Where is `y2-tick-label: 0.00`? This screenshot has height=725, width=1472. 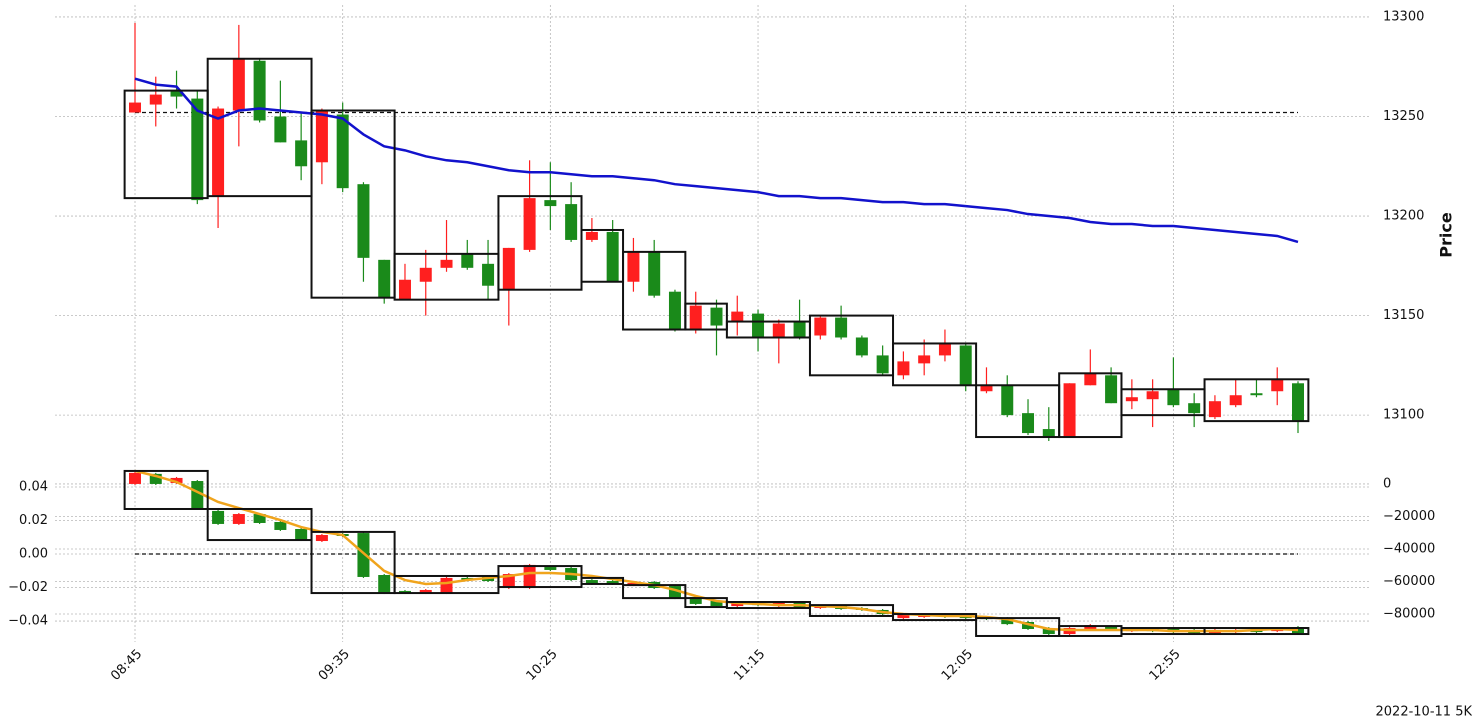 y2-tick-label: 0.00 is located at coordinates (33, 554).